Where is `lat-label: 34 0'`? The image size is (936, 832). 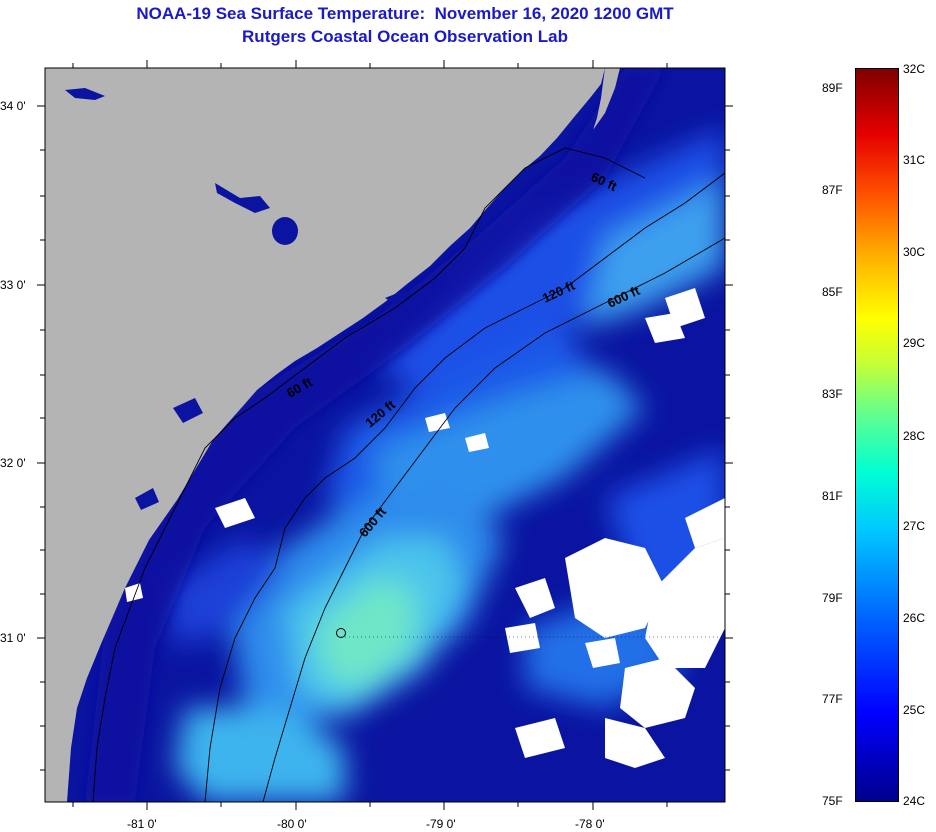
lat-label: 34 0' is located at coordinates (13, 106).